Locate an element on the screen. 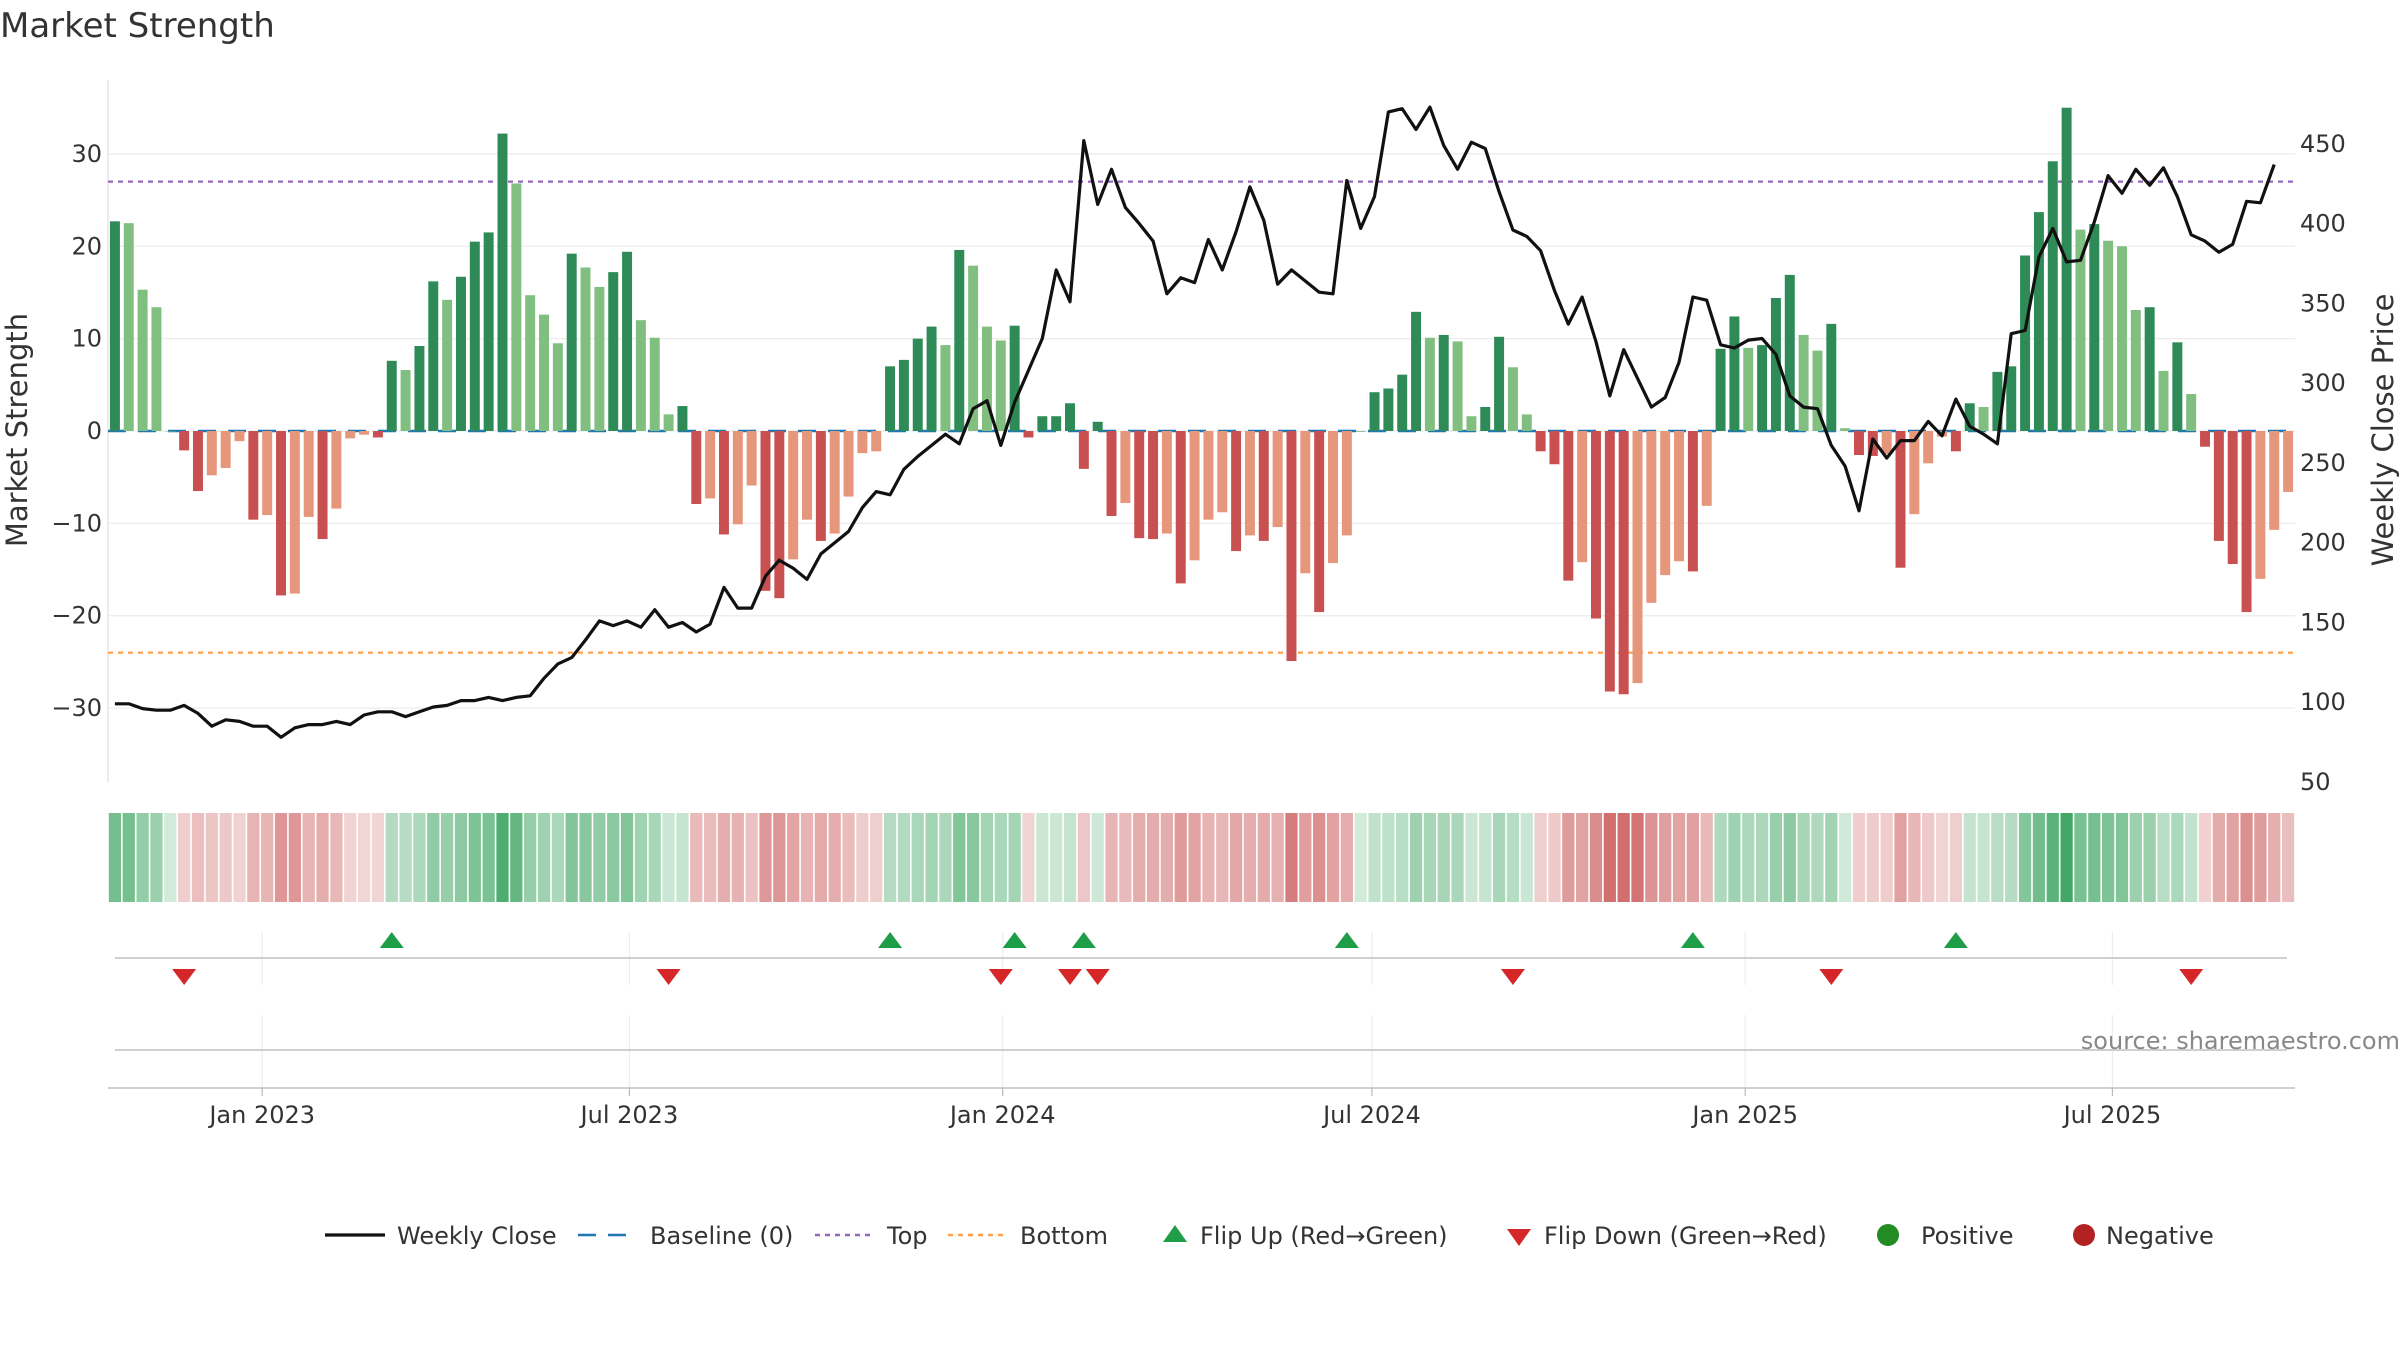 The height and width of the screenshot is (1350, 2400). flip-down-marker is located at coordinates (668, 977).